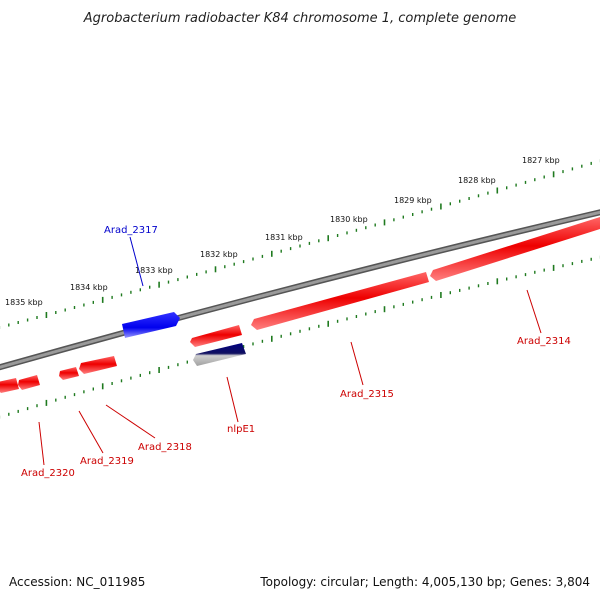 The width and height of the screenshot is (600, 600). What do you see at coordinates (544, 341) in the screenshot?
I see `label-arad-2314: Arad_2314` at bounding box center [544, 341].